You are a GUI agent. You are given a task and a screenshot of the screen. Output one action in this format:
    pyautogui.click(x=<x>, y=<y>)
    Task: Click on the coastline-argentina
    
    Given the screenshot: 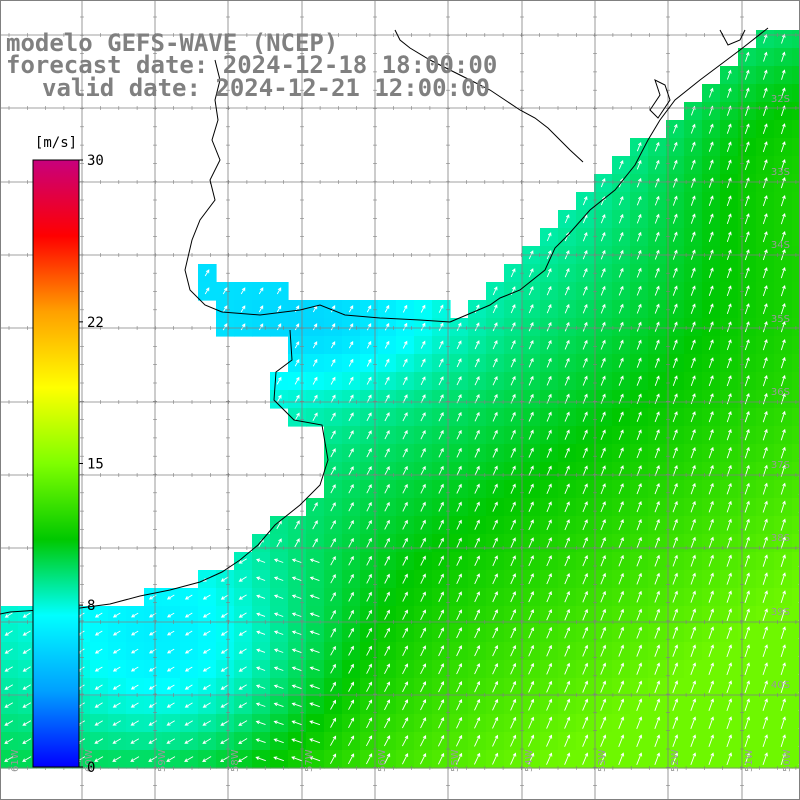 What is the action you would take?
    pyautogui.click(x=164, y=472)
    